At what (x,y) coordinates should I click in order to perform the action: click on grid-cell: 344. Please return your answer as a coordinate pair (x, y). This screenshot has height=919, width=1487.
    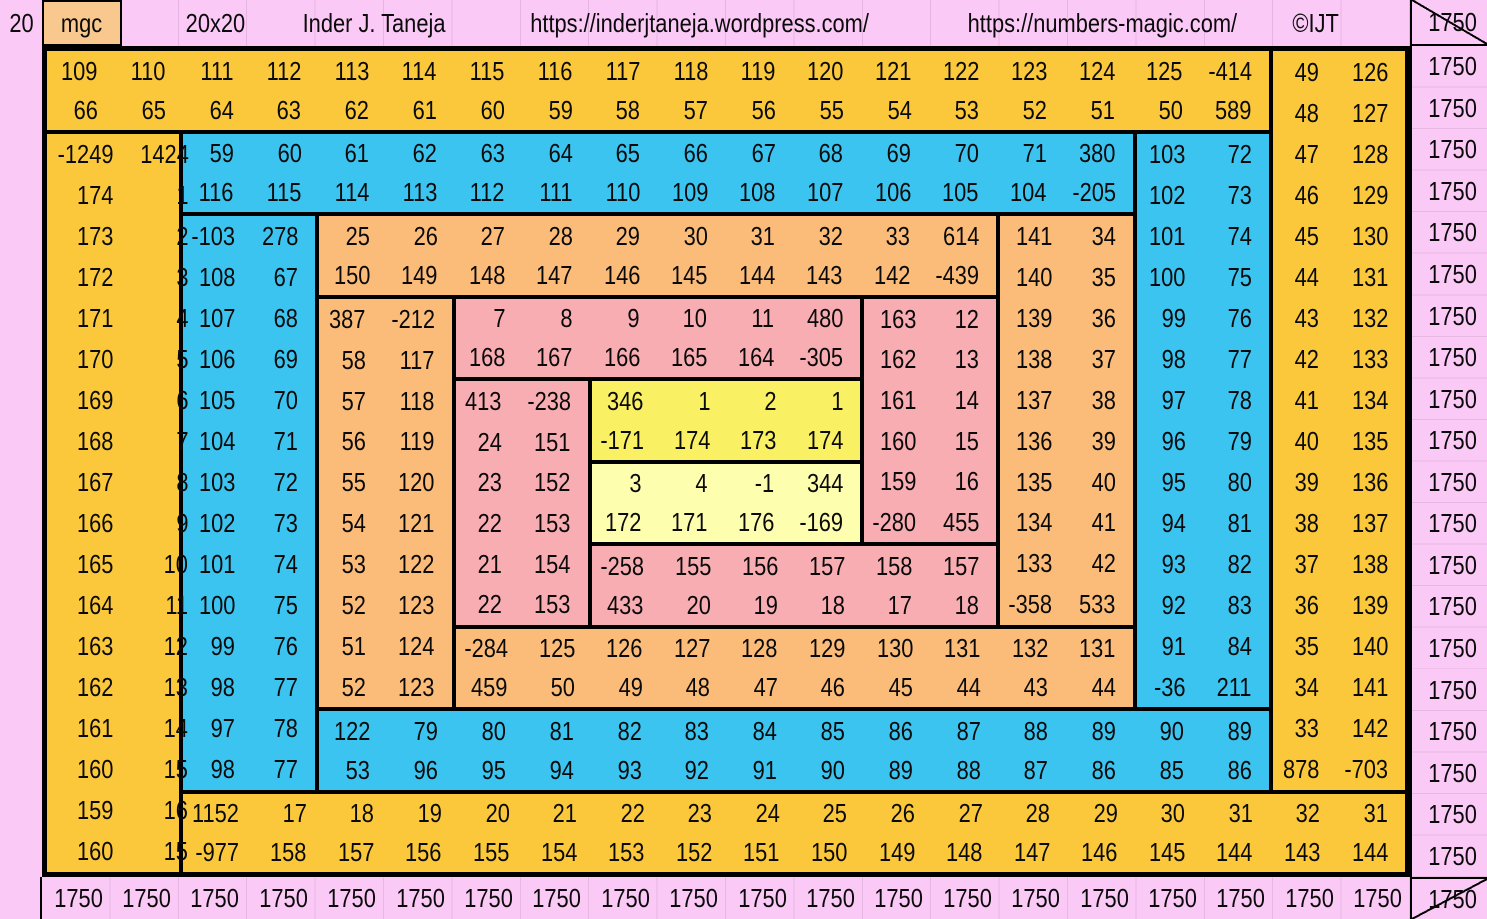
    Looking at the image, I should click on (825, 483).